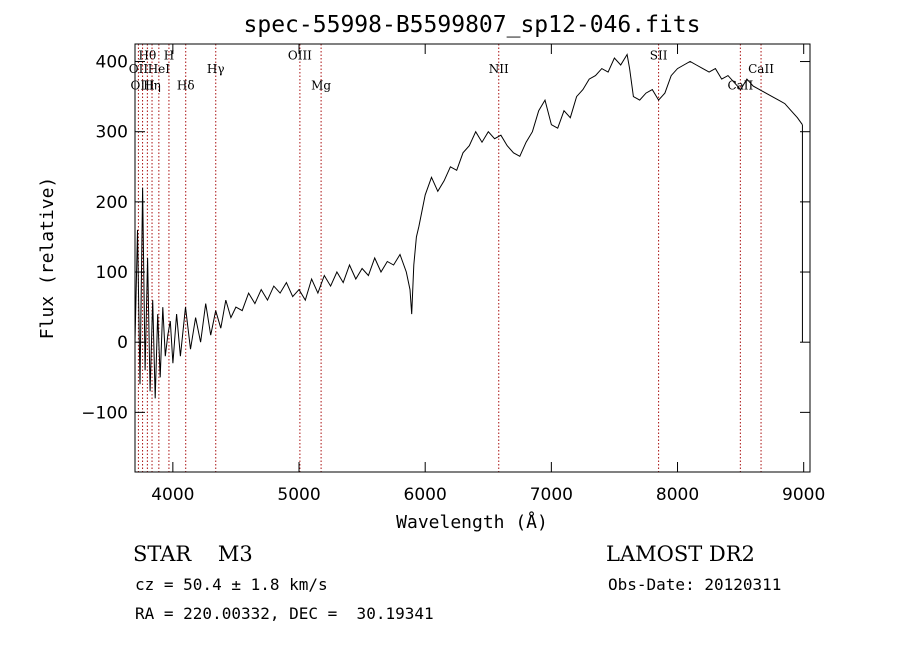 The height and width of the screenshot is (649, 900). Describe the element at coordinates (803, 495) in the screenshot. I see `x-tick-label: 9000` at that location.